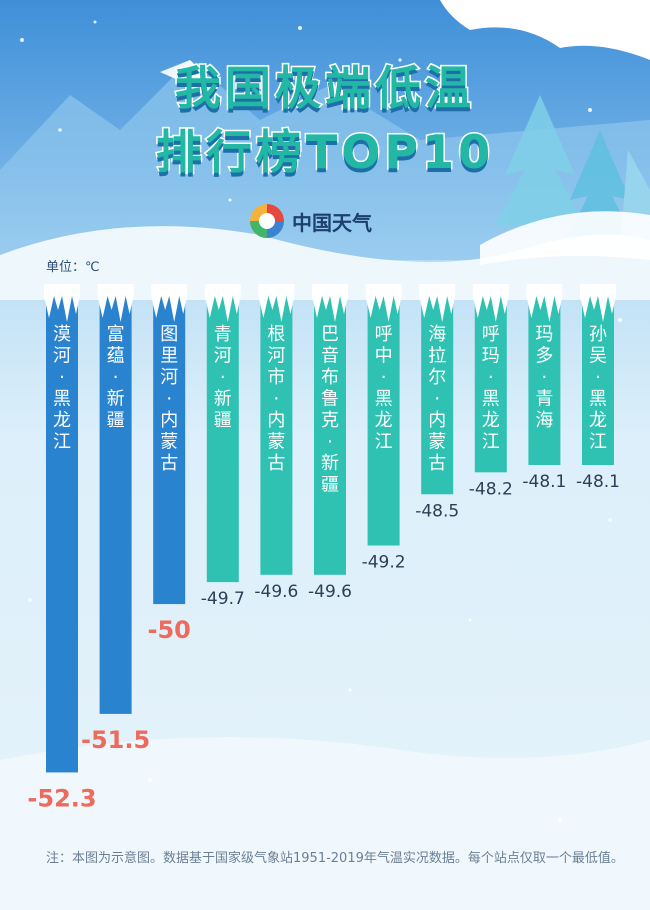  I want to click on bar-group: 呼玛·黑龙江 -48.2, so click(491, 391).